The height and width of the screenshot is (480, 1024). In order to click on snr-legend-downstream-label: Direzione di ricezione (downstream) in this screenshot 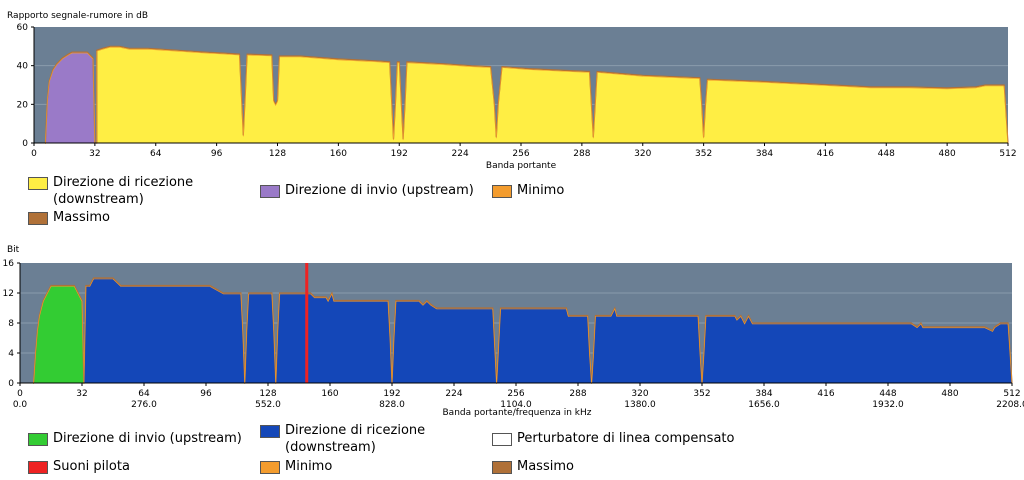, I will do `click(123, 191)`.